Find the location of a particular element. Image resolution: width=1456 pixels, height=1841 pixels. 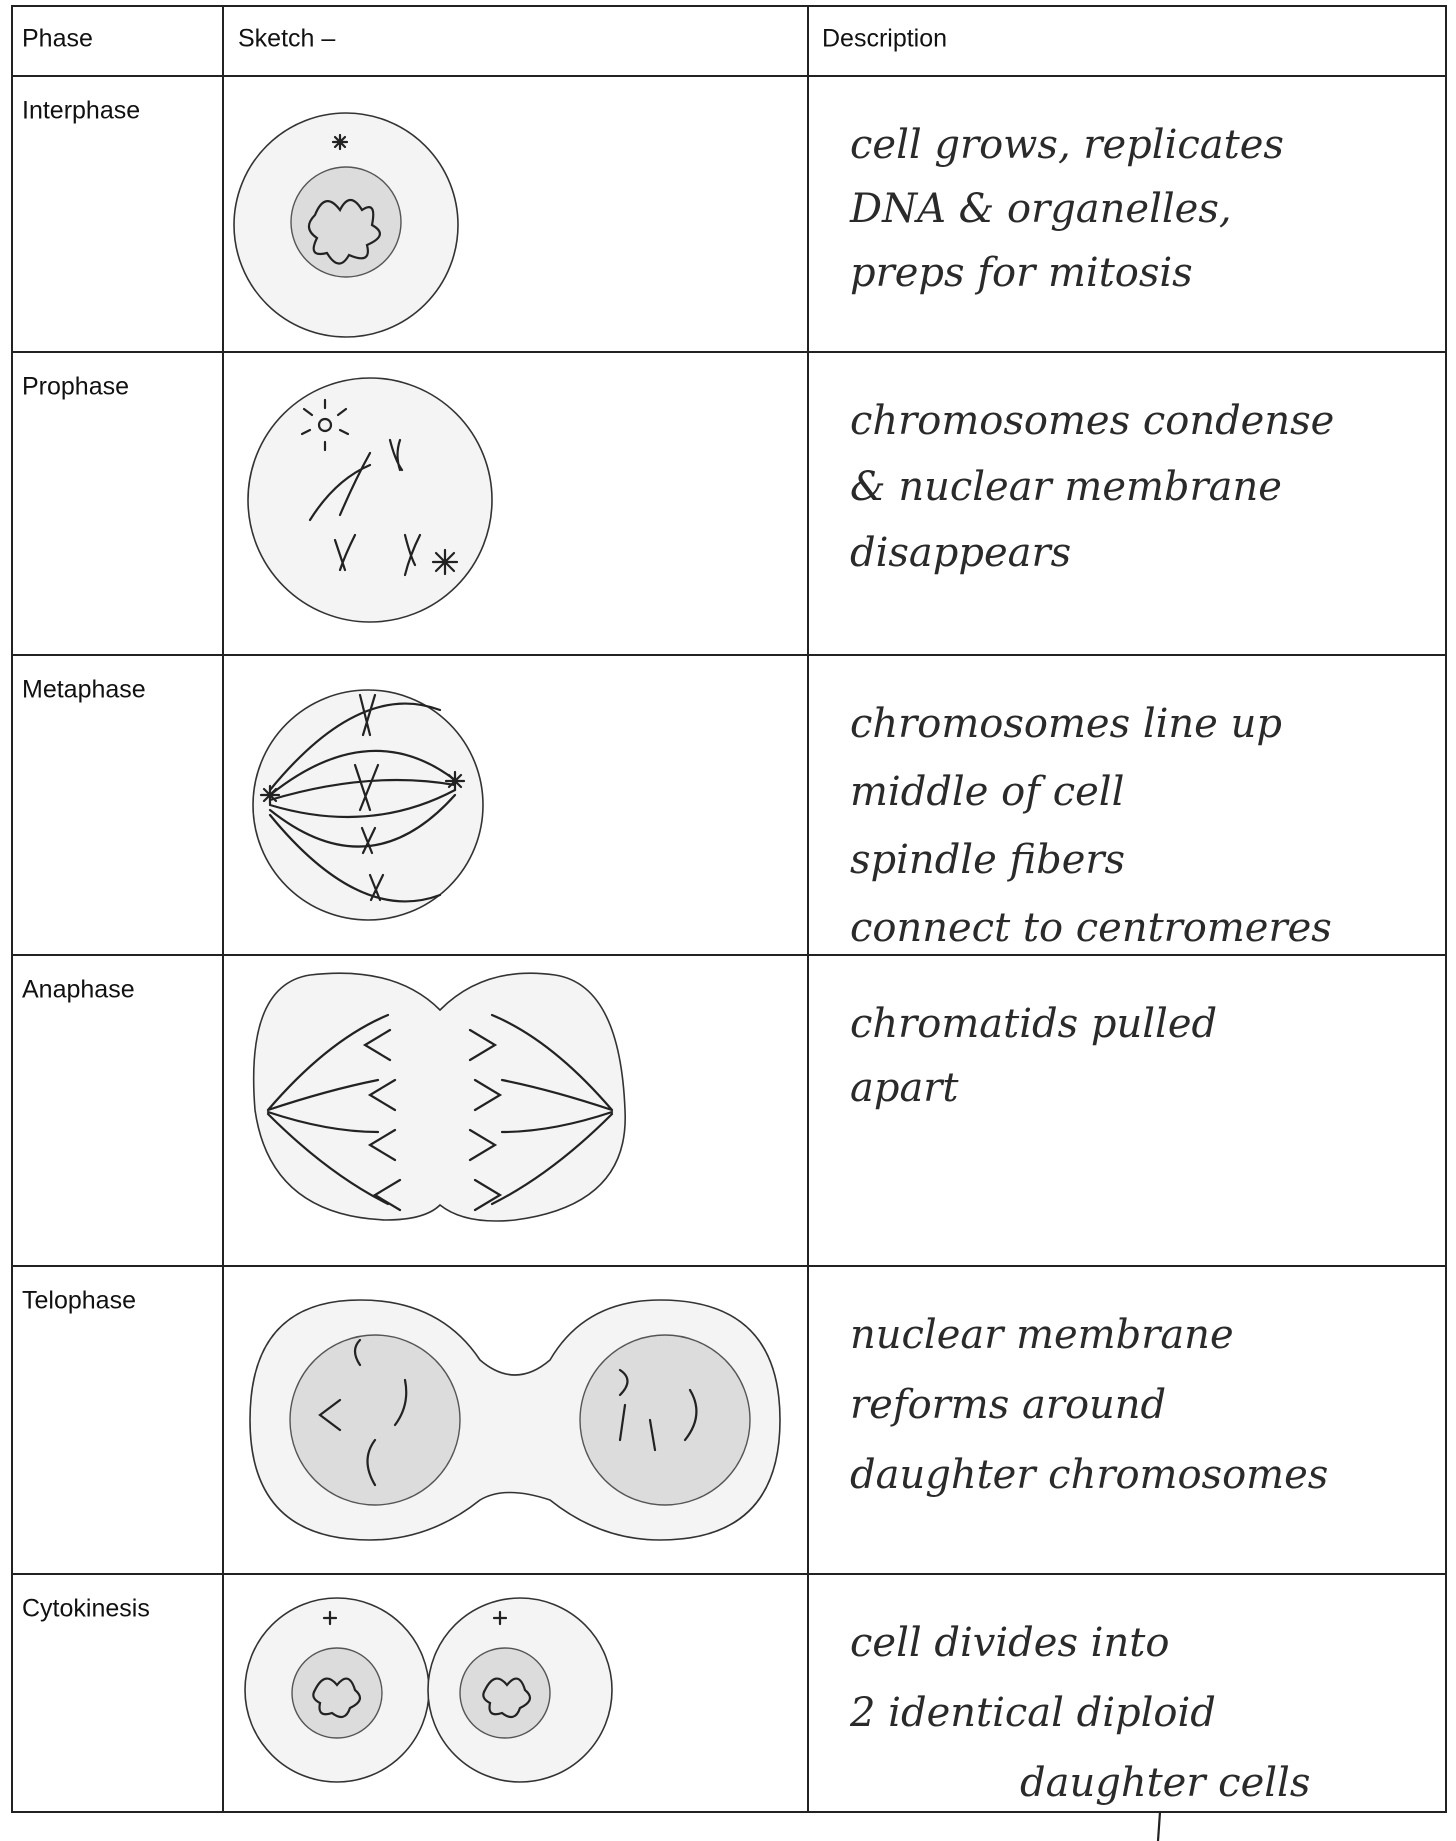

sketch-telophase is located at coordinates (515, 1420).